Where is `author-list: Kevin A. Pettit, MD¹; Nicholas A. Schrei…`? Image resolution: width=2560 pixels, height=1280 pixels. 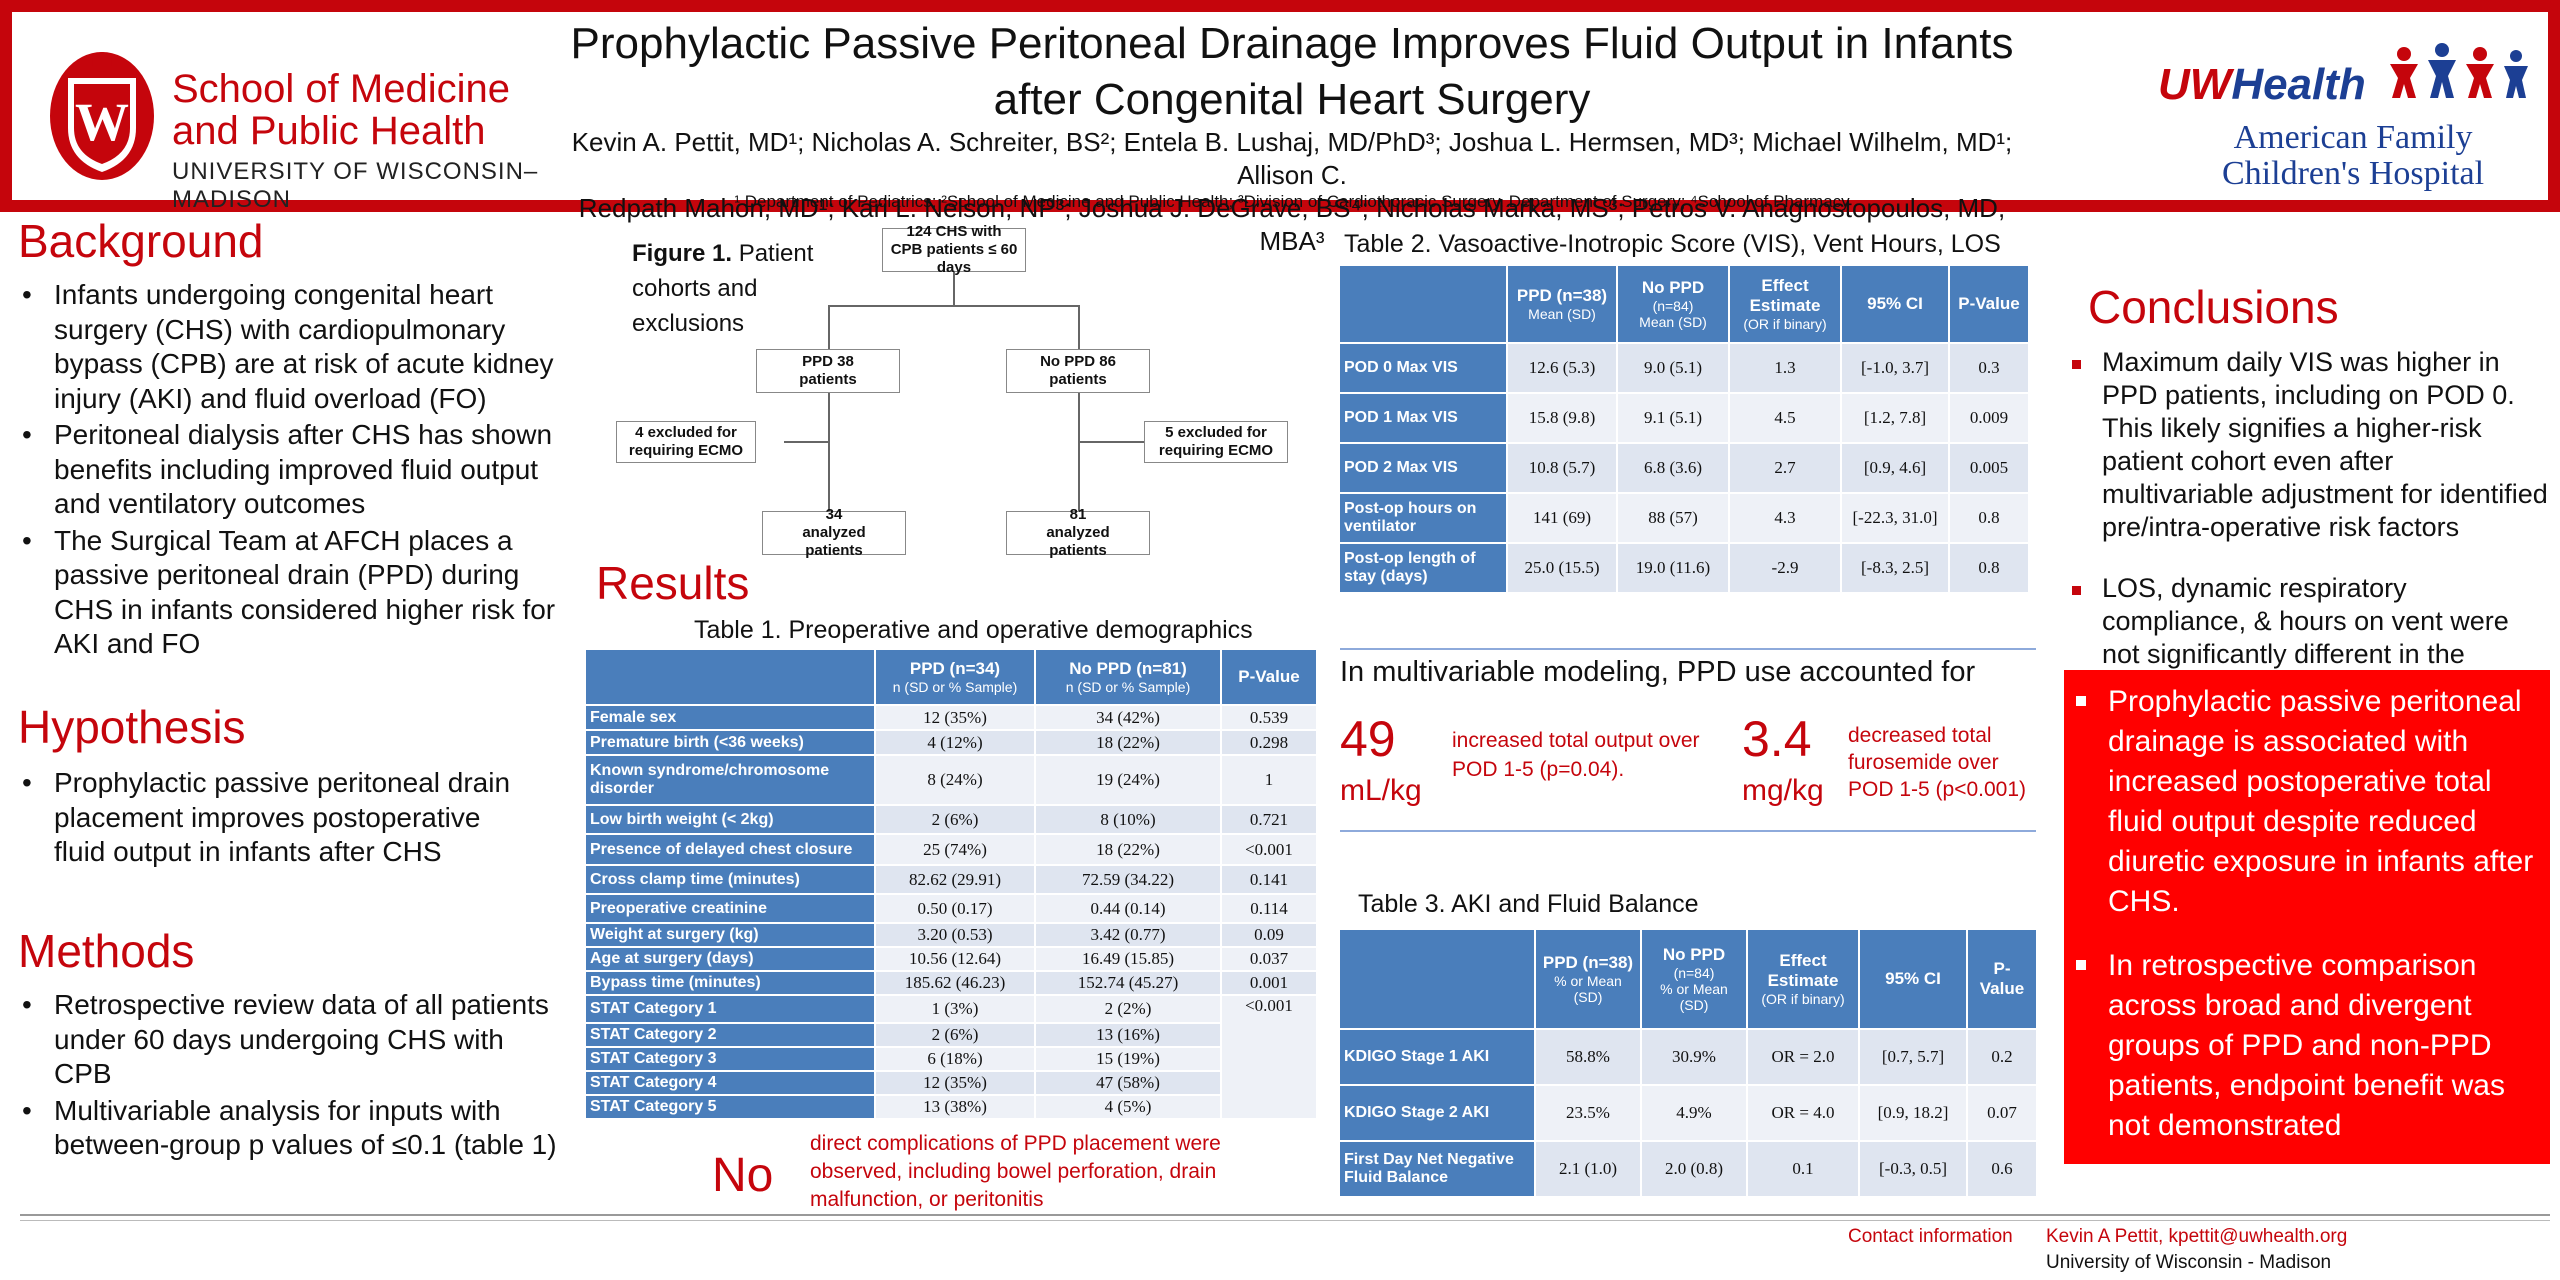 author-list: Kevin A. Pettit, MD¹; Nicholas A. Schrei… is located at coordinates (1292, 192).